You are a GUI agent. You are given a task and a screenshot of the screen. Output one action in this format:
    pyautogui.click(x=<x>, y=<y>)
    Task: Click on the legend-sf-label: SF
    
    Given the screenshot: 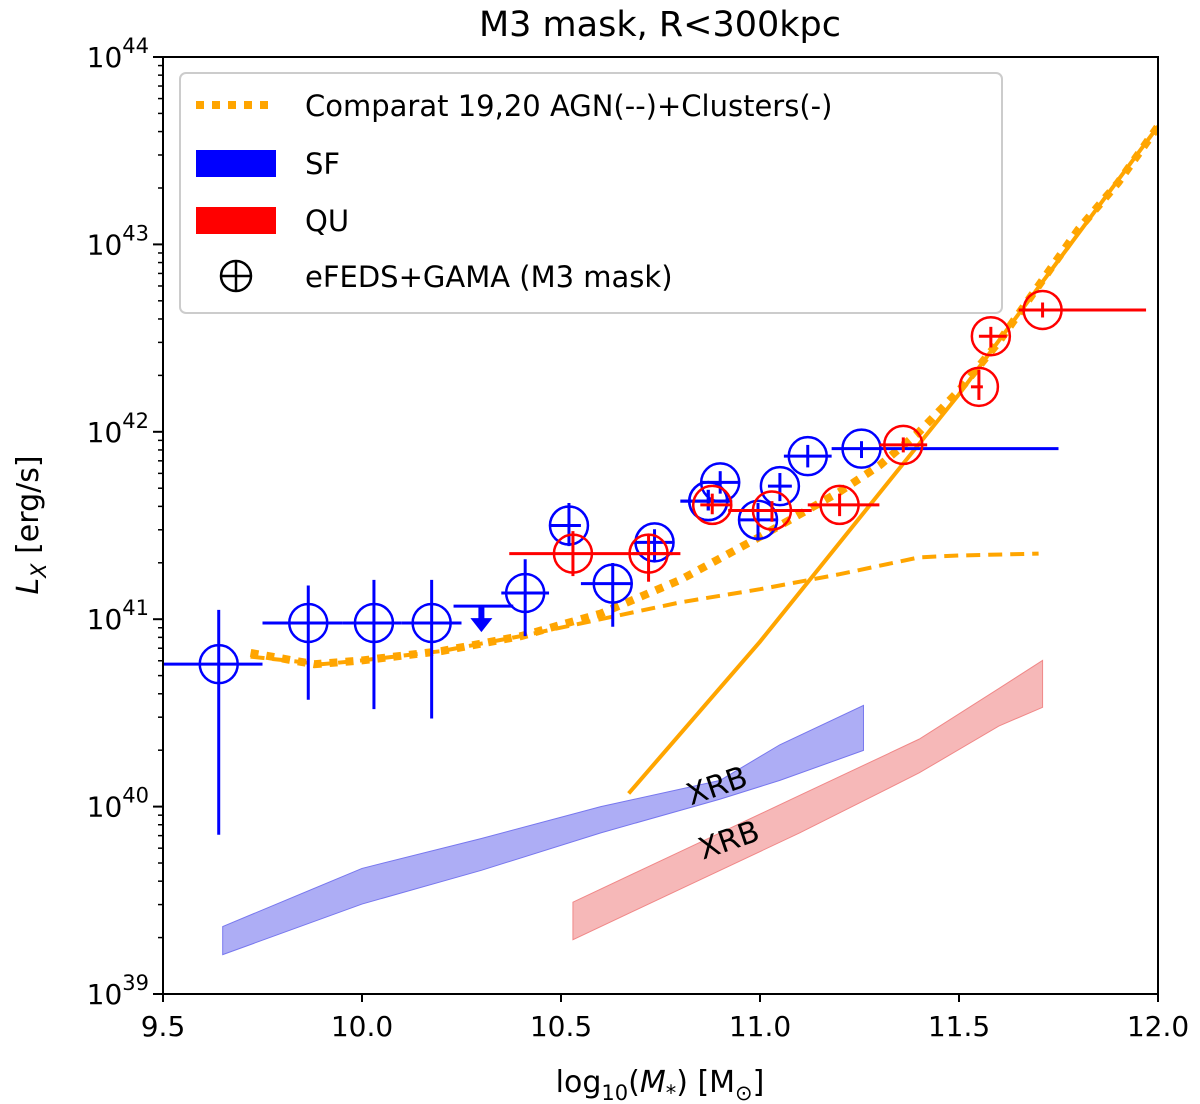 What is the action you would take?
    pyautogui.click(x=322, y=164)
    